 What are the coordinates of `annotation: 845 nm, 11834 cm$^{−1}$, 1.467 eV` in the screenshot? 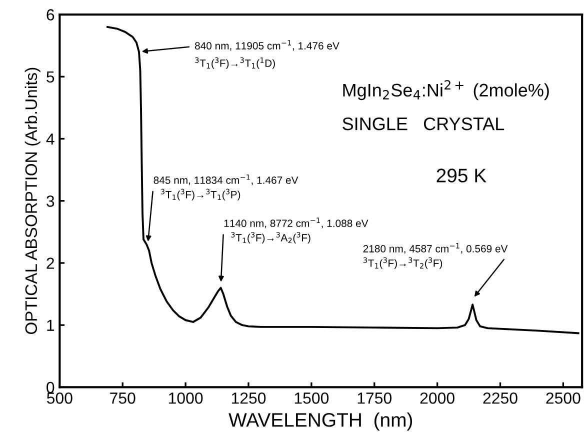 It's located at (226, 180).